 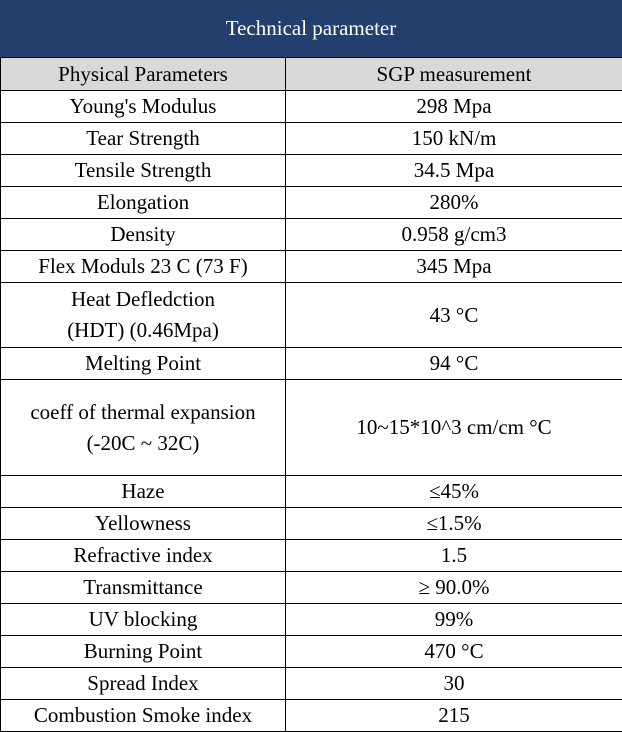 I want to click on param-cell: Young's Modulus, so click(x=143, y=107).